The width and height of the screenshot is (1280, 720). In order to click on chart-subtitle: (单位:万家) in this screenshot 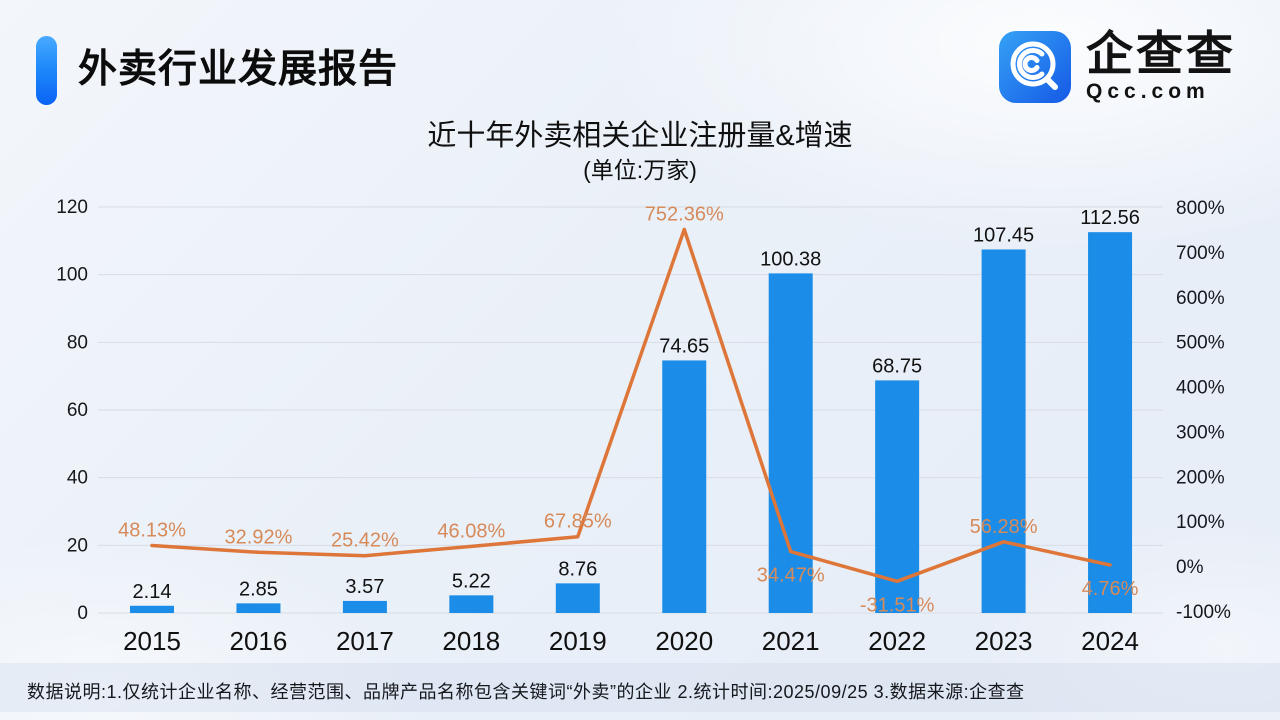, I will do `click(640, 170)`.